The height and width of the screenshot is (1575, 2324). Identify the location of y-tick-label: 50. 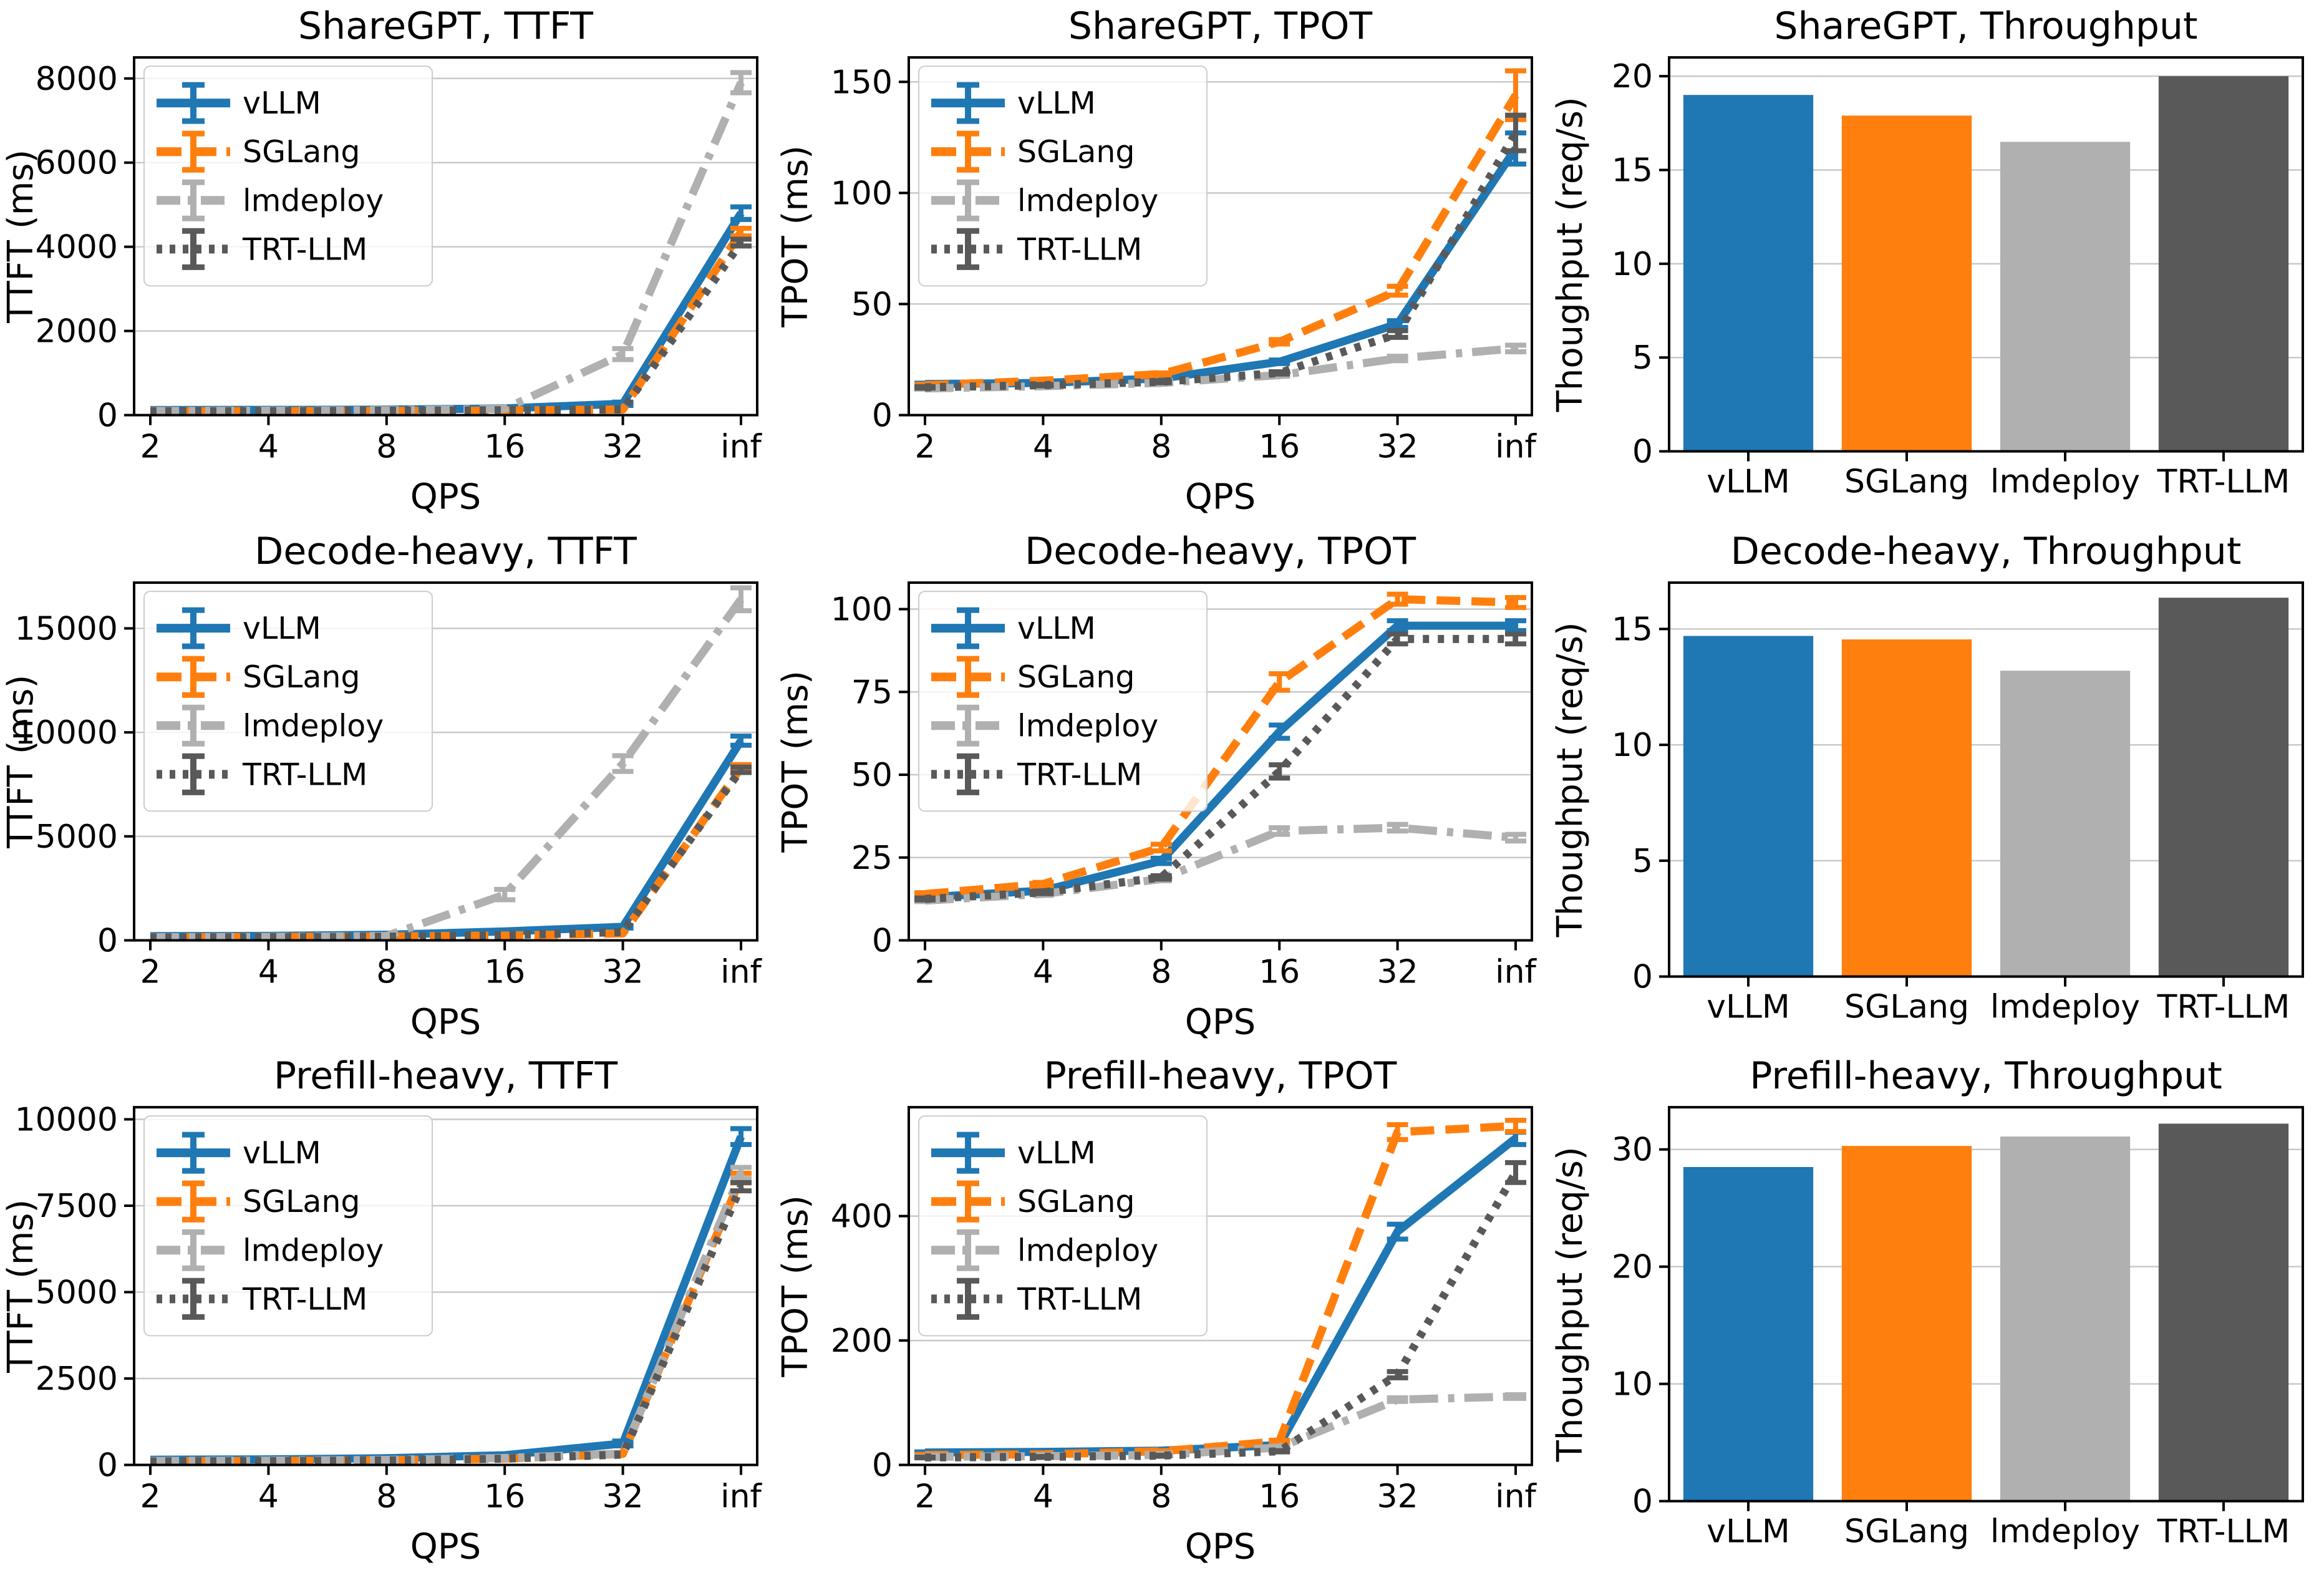
(872, 304).